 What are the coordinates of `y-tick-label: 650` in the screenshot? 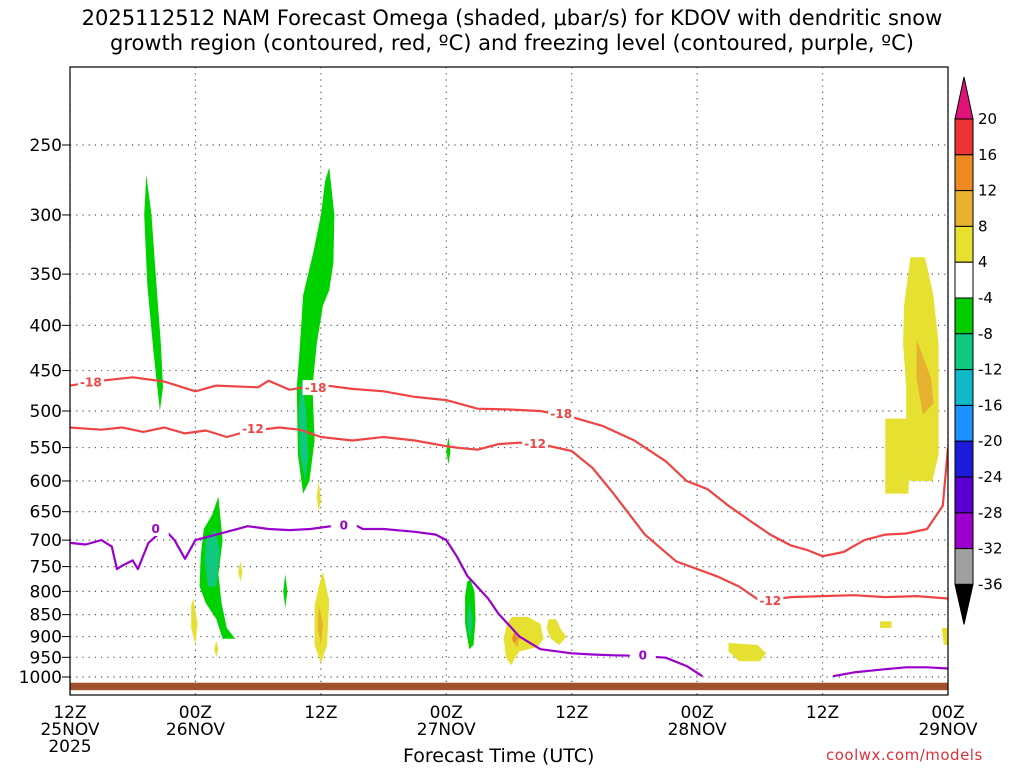 It's located at (46, 513).